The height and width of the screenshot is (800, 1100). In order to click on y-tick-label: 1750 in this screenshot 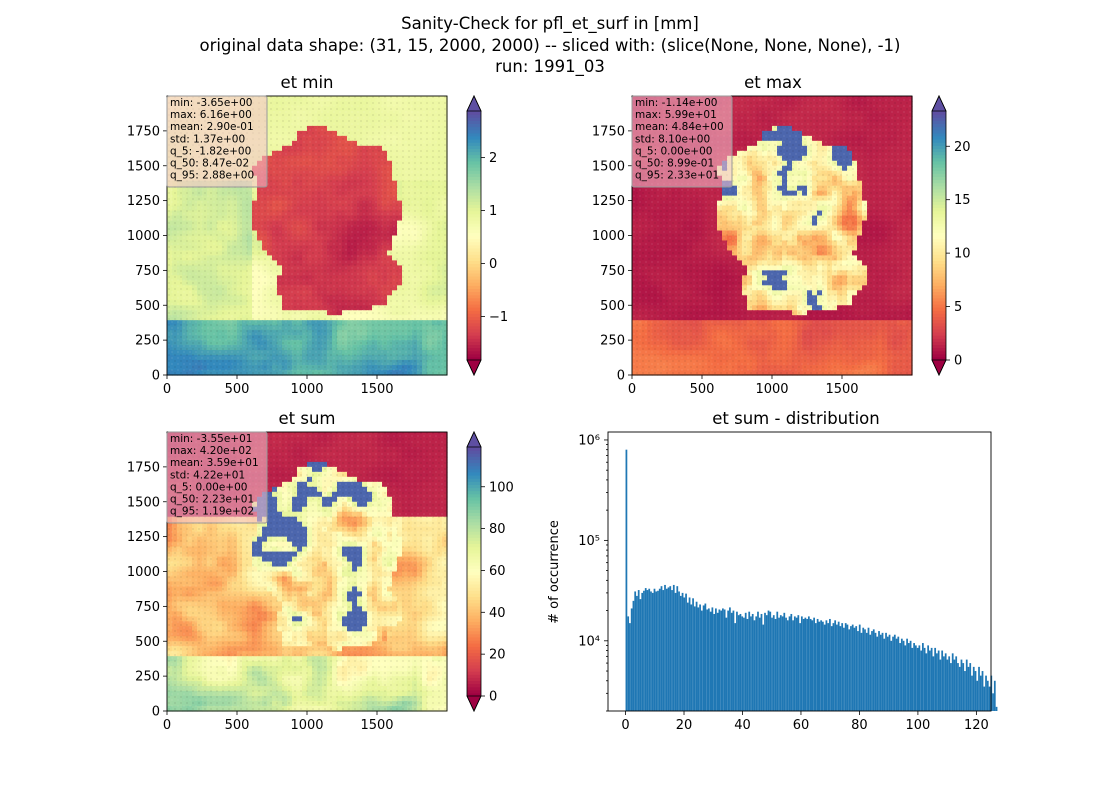, I will do `click(143, 131)`.